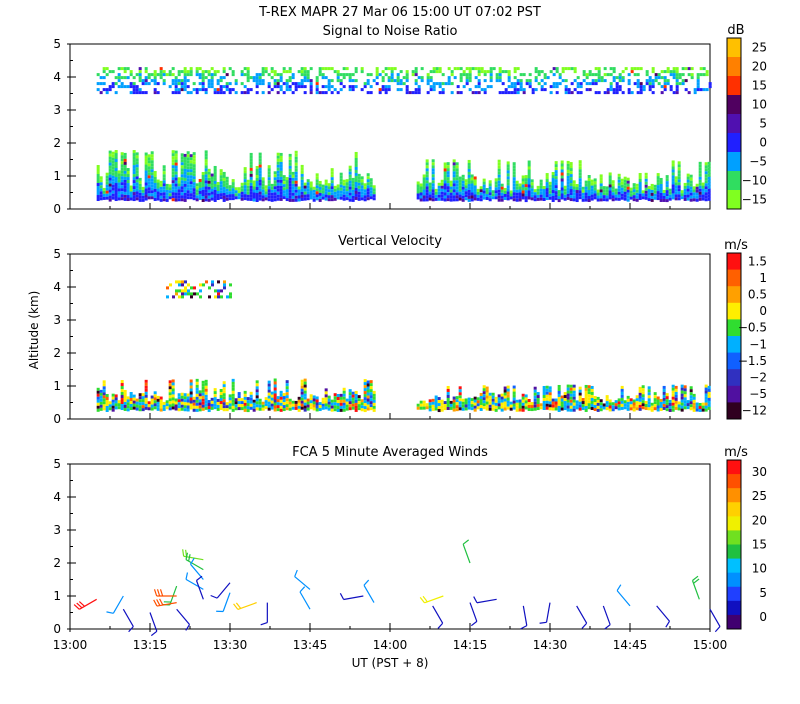  I want to click on wind-barb-shaft, so click(194, 584).